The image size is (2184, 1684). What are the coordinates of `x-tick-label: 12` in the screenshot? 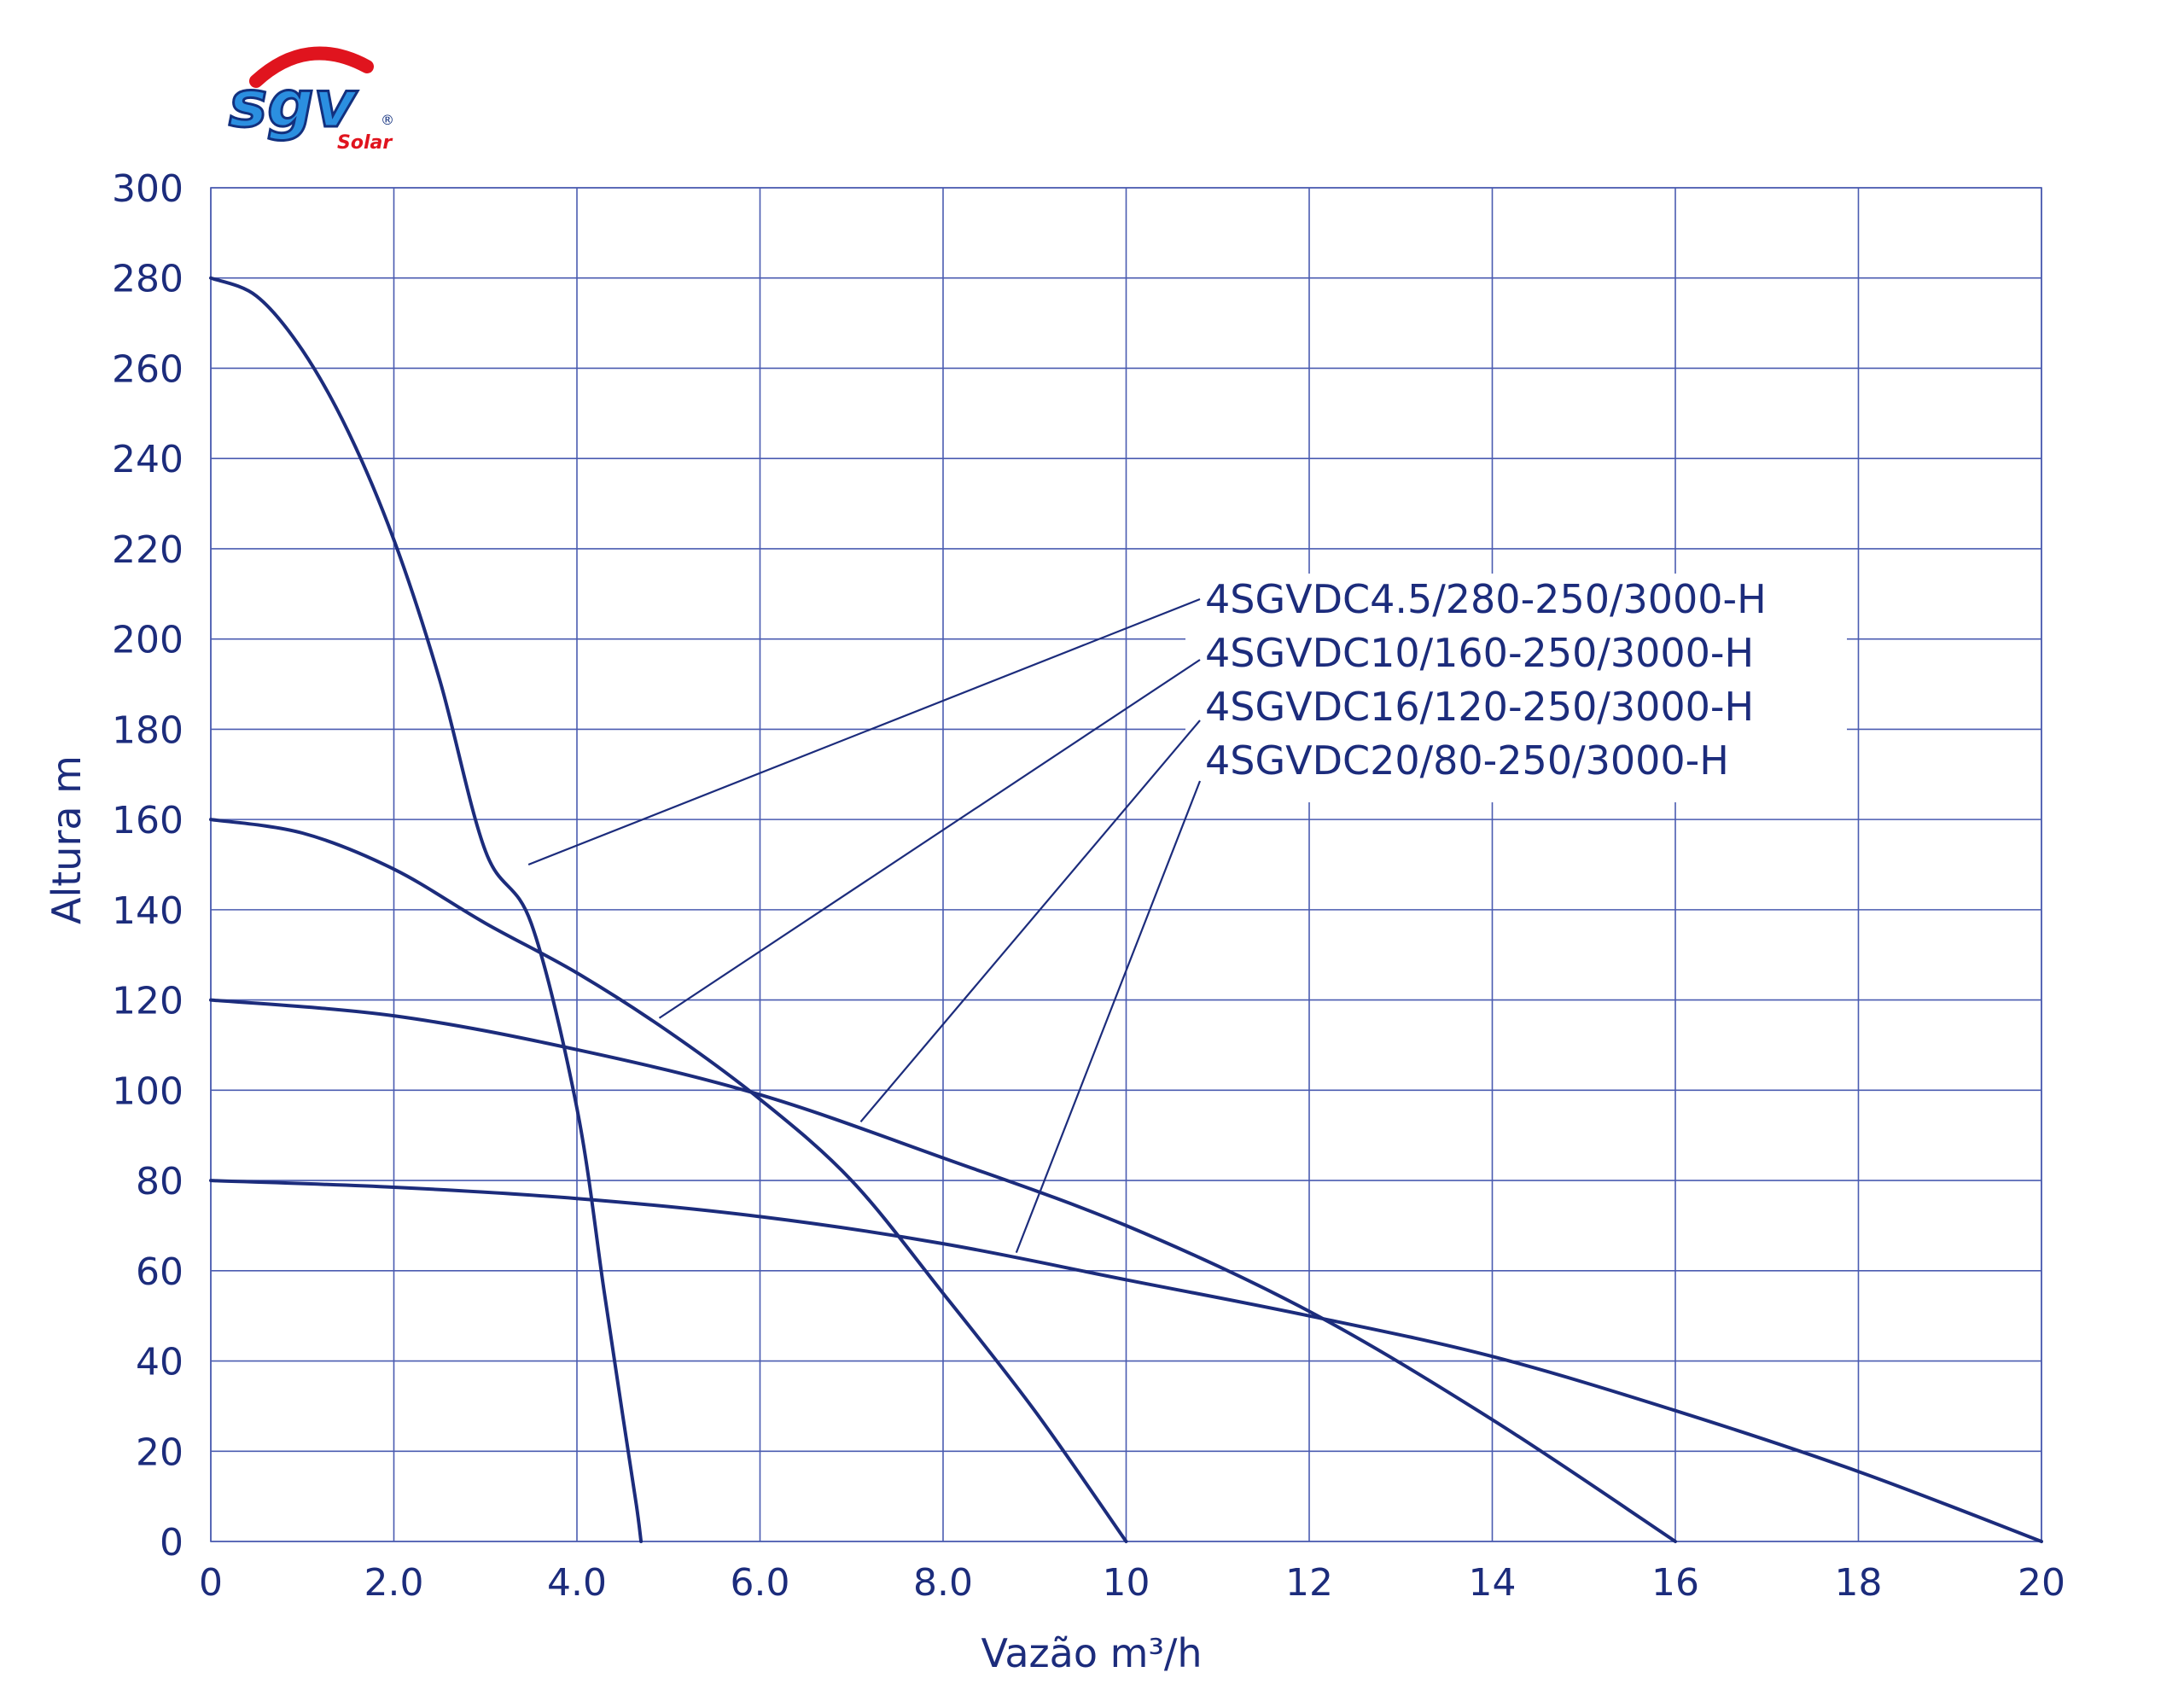 It's located at (1309, 1583).